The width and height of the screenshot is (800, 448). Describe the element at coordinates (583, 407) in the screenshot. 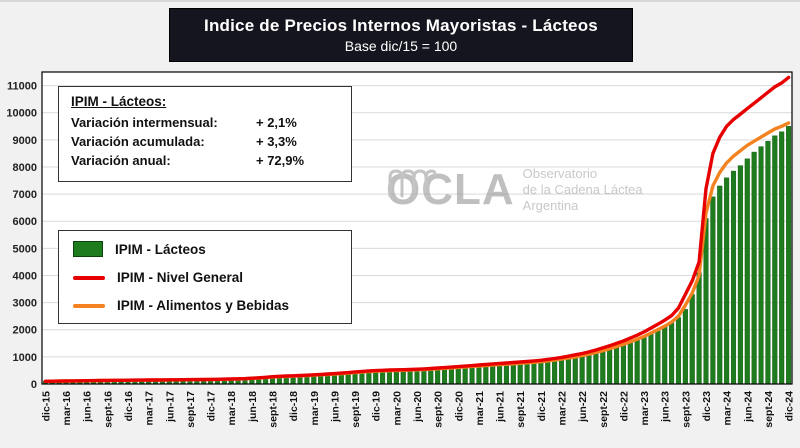

I see `x-tick-label: jun-22` at that location.